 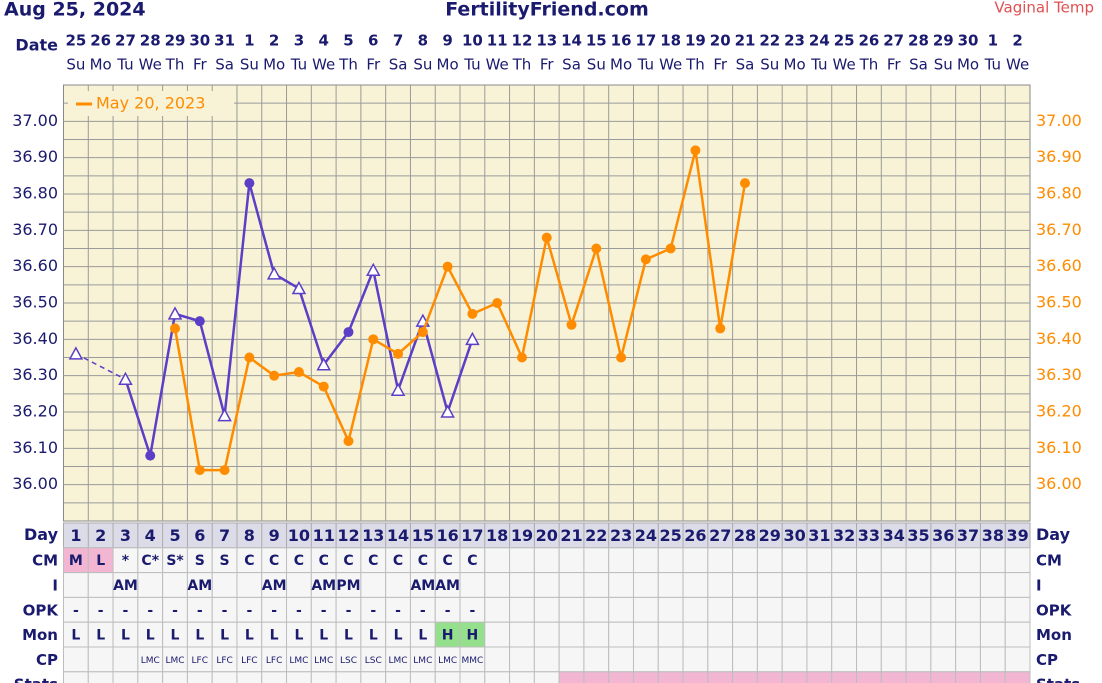 What do you see at coordinates (1059, 483) in the screenshot?
I see `y2-tick-label: 36.00` at bounding box center [1059, 483].